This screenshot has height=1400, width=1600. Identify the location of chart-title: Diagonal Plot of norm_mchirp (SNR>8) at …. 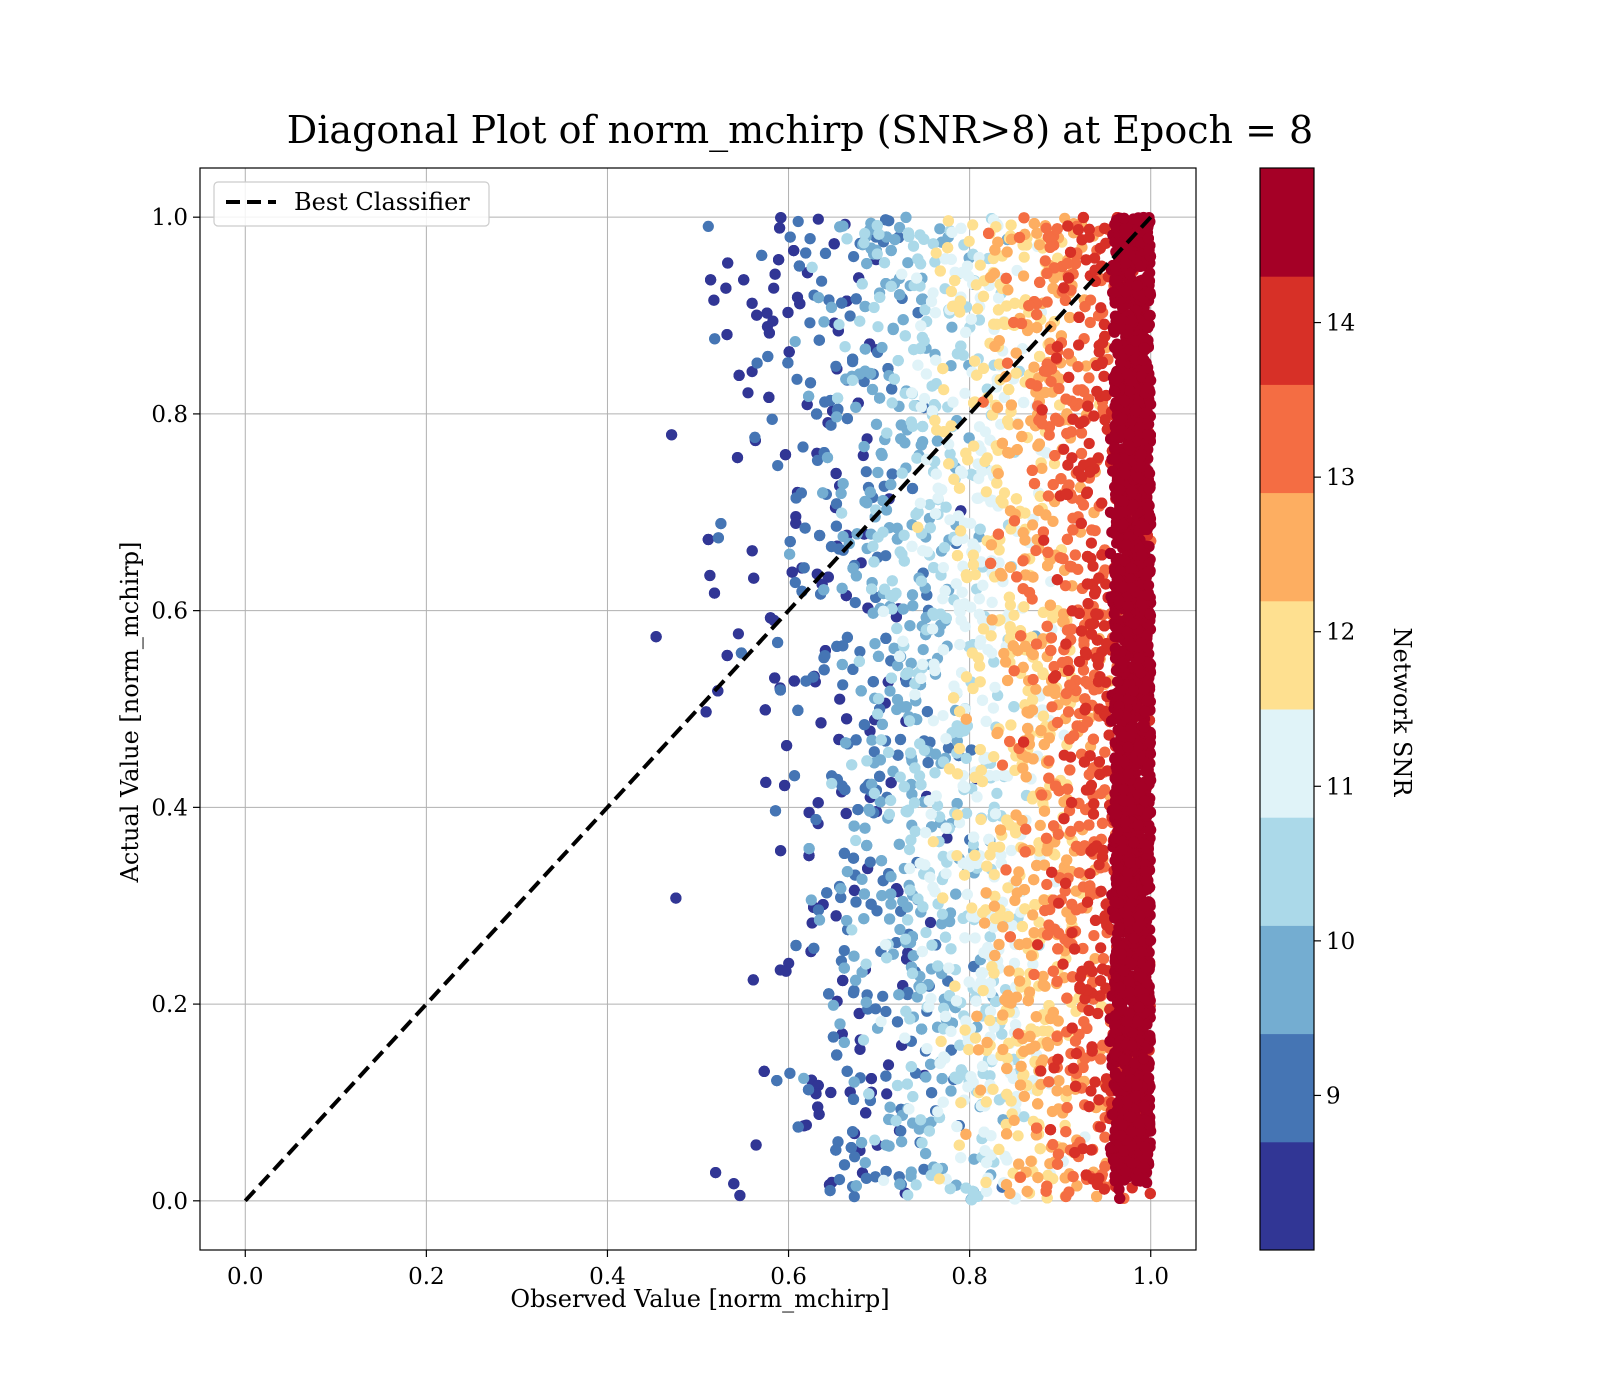
(800, 130).